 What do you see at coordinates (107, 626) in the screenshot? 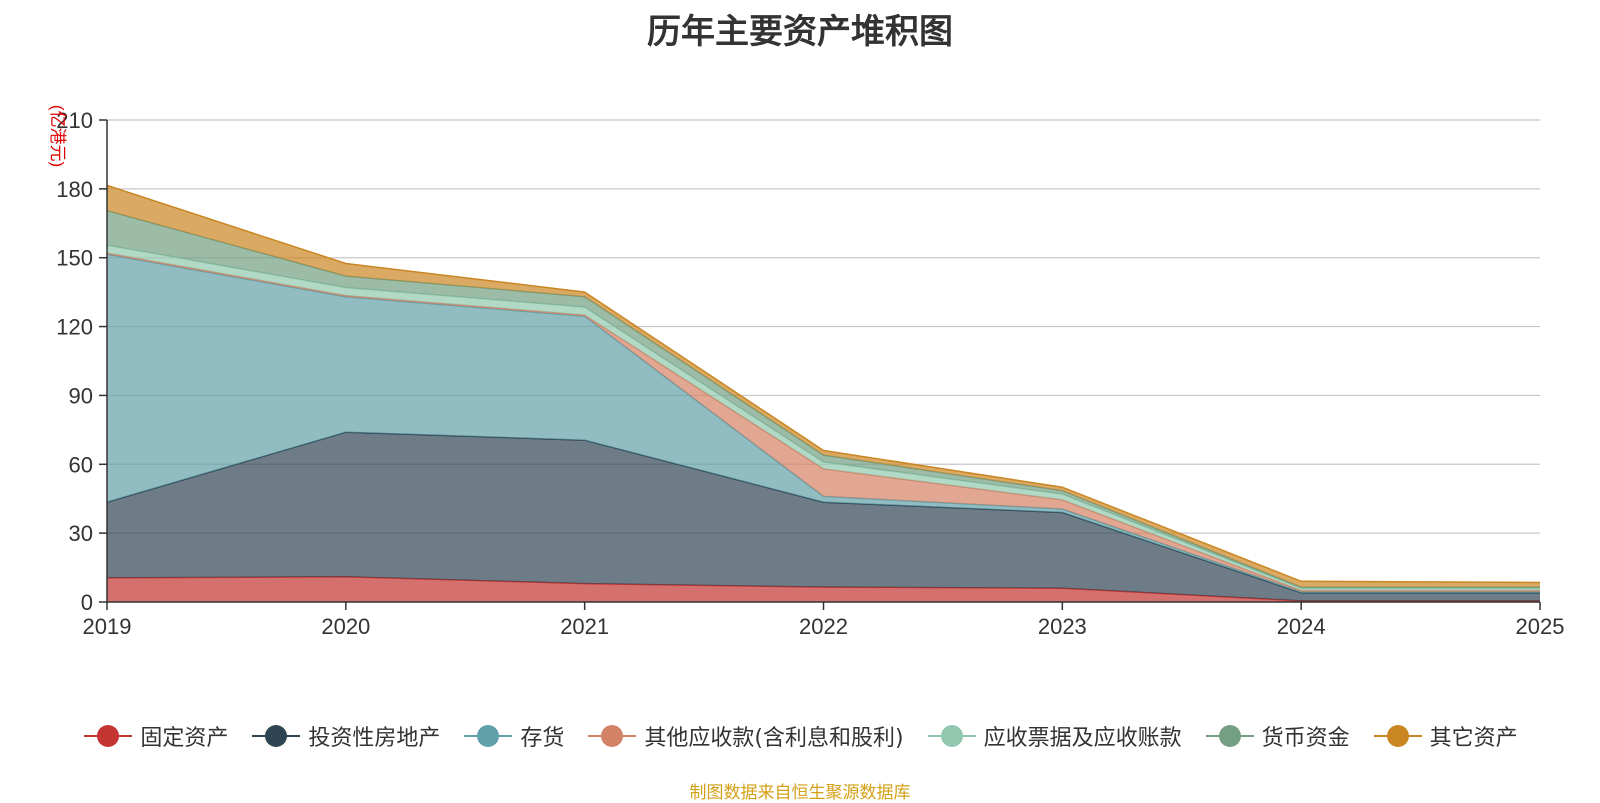
I see `x-tick-label: 2019` at bounding box center [107, 626].